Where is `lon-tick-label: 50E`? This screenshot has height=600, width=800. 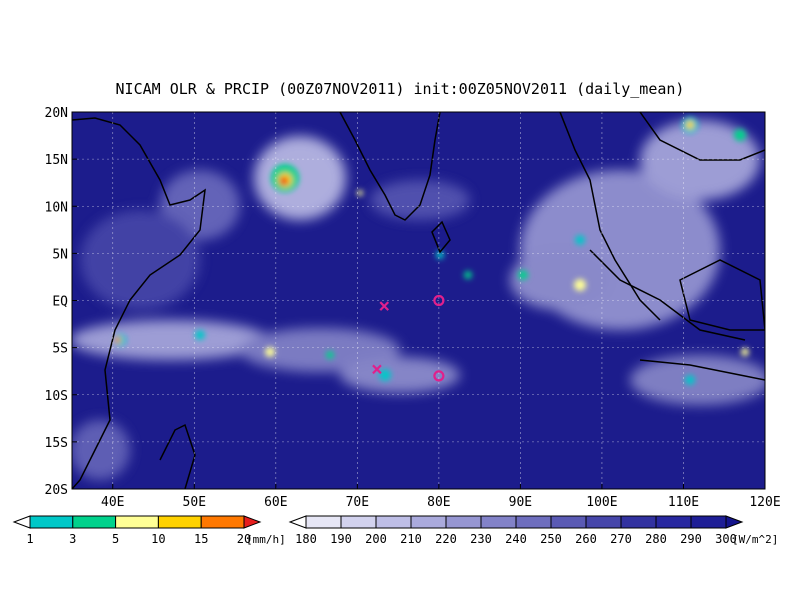 lon-tick-label: 50E is located at coordinates (194, 502).